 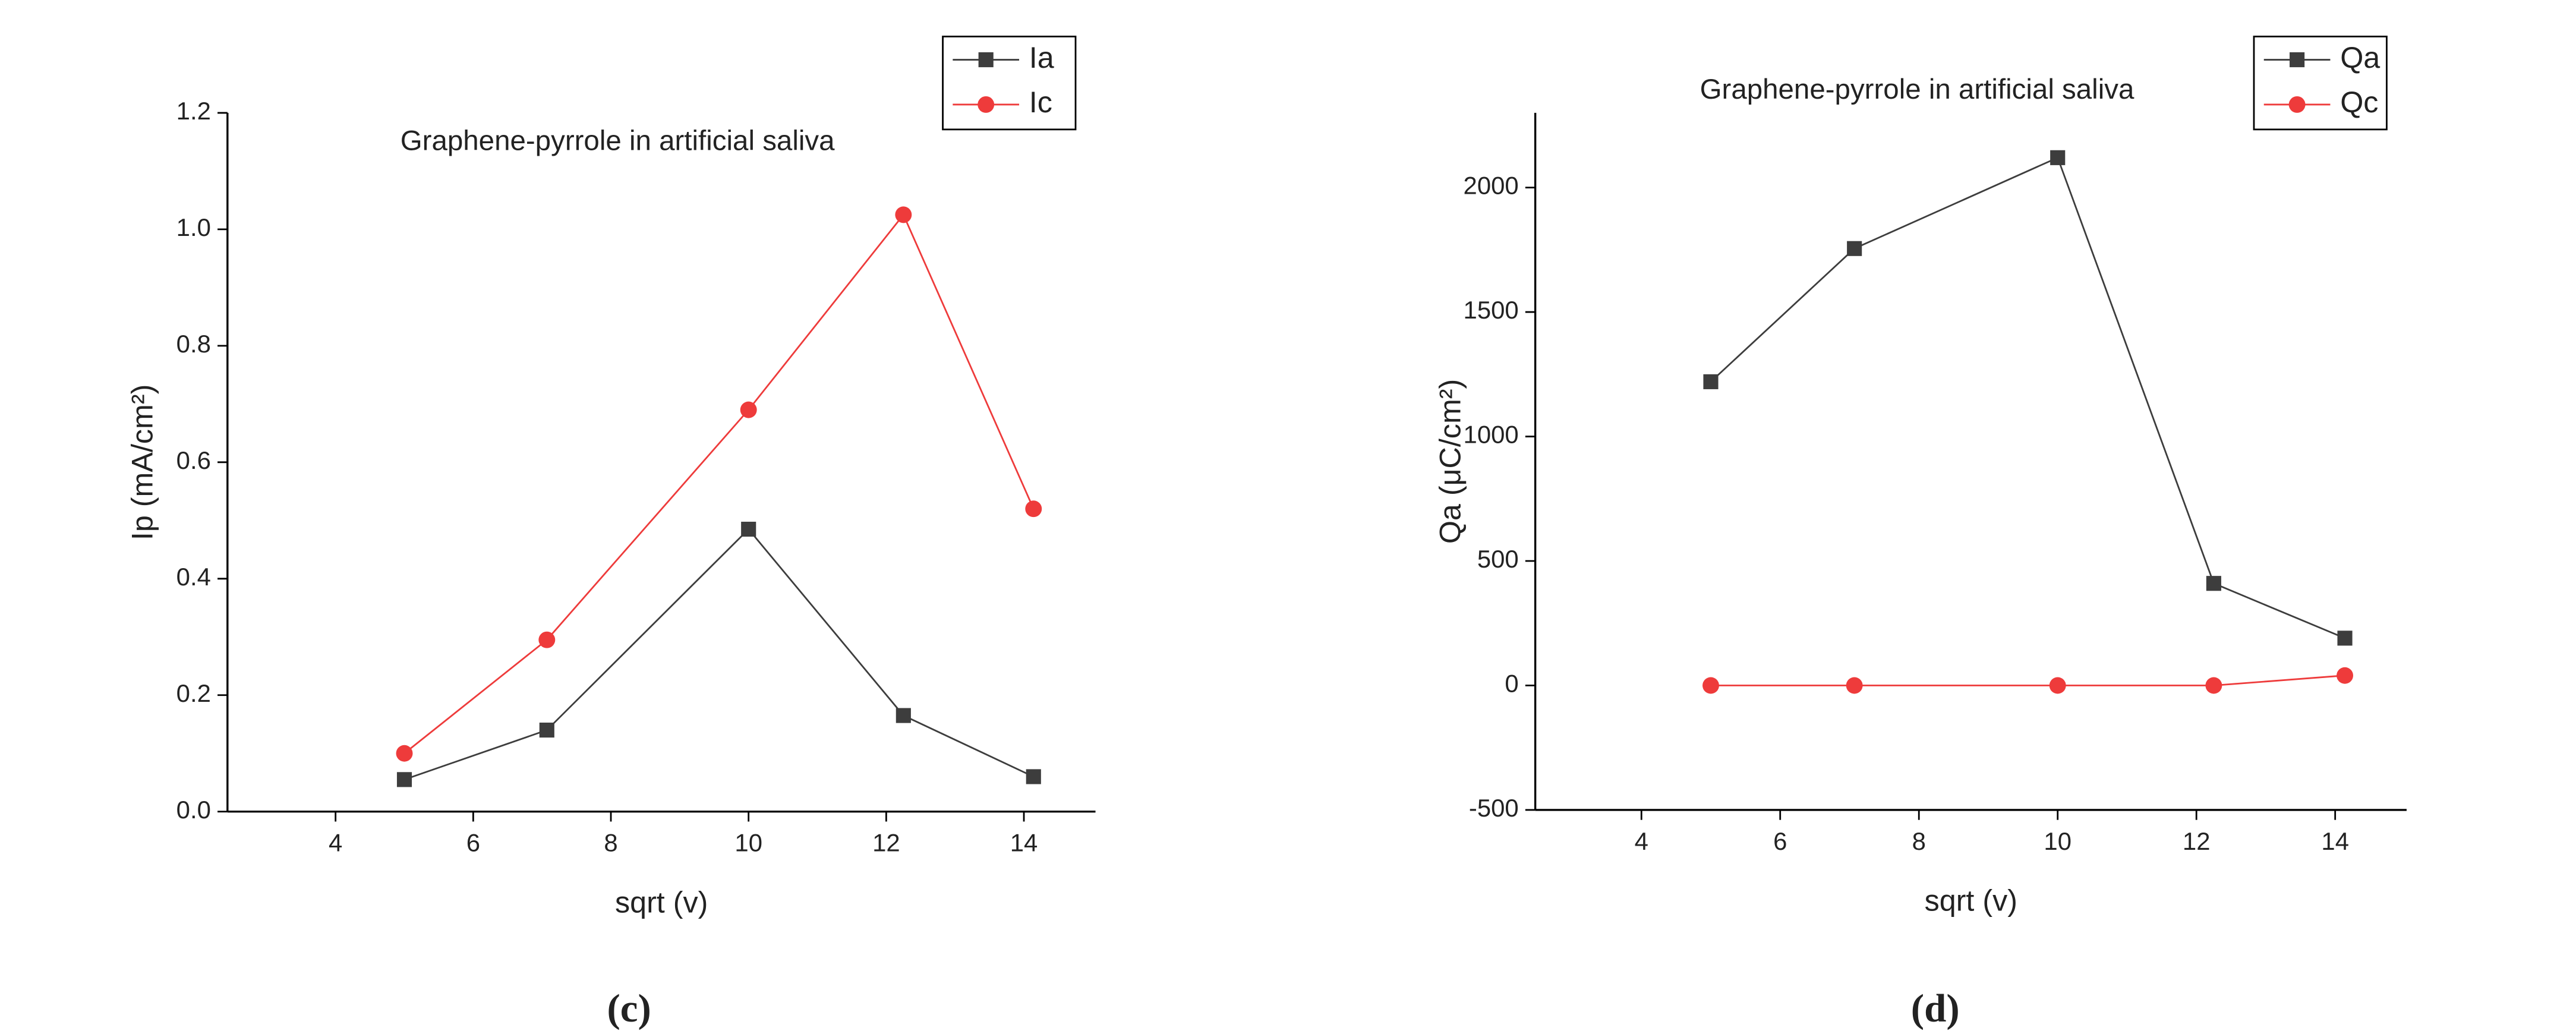 What do you see at coordinates (1492, 435) in the screenshot?
I see `y-tick-label: 1000` at bounding box center [1492, 435].